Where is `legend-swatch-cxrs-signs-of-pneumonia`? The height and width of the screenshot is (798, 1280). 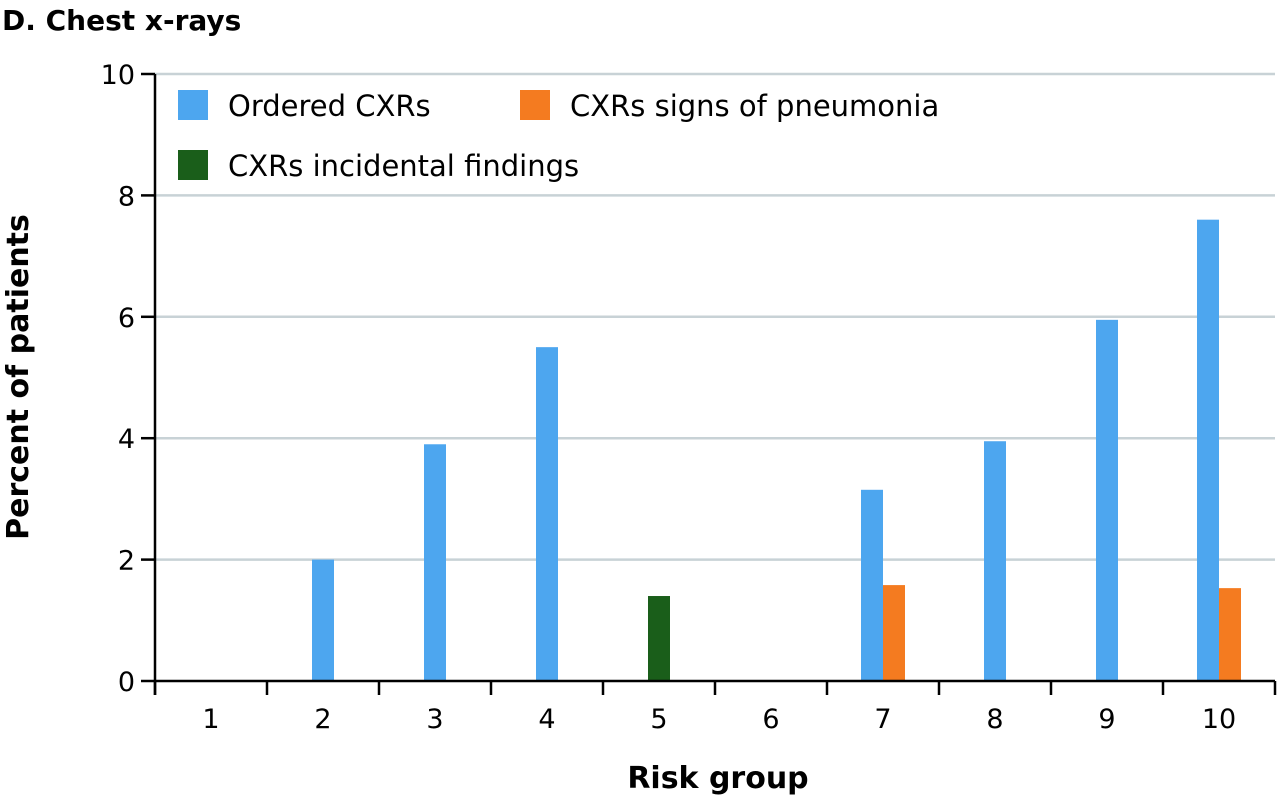 legend-swatch-cxrs-signs-of-pneumonia is located at coordinates (535, 105).